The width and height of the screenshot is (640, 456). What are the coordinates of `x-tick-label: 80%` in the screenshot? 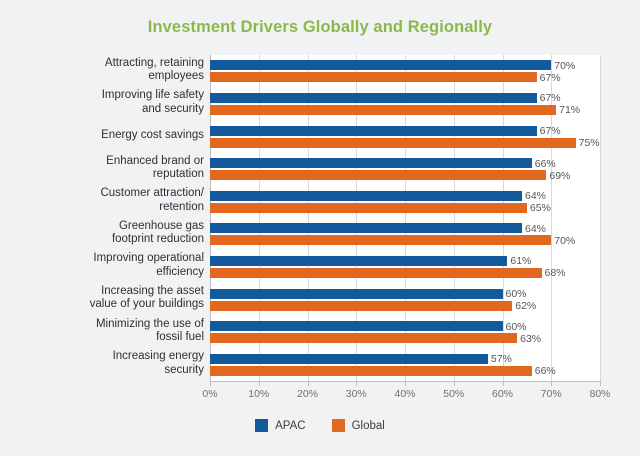 It's located at (600, 394).